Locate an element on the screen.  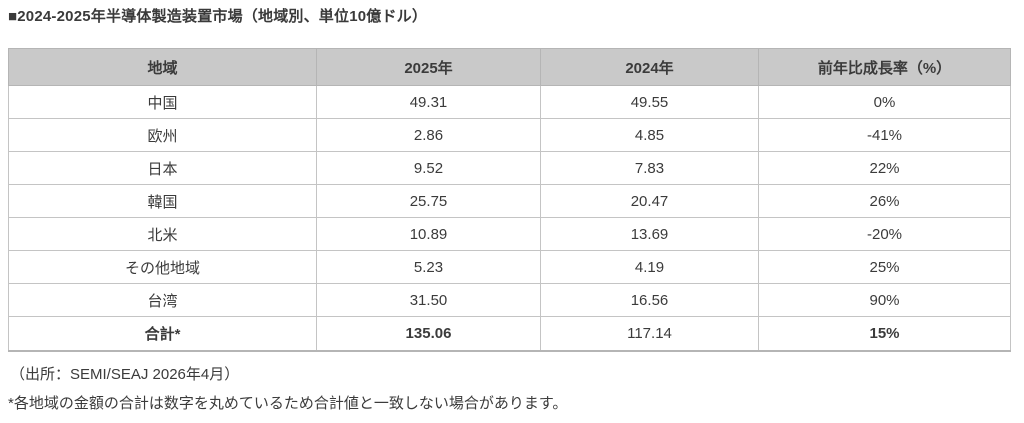
value-2025-cell: 2.86 is located at coordinates (428, 135).